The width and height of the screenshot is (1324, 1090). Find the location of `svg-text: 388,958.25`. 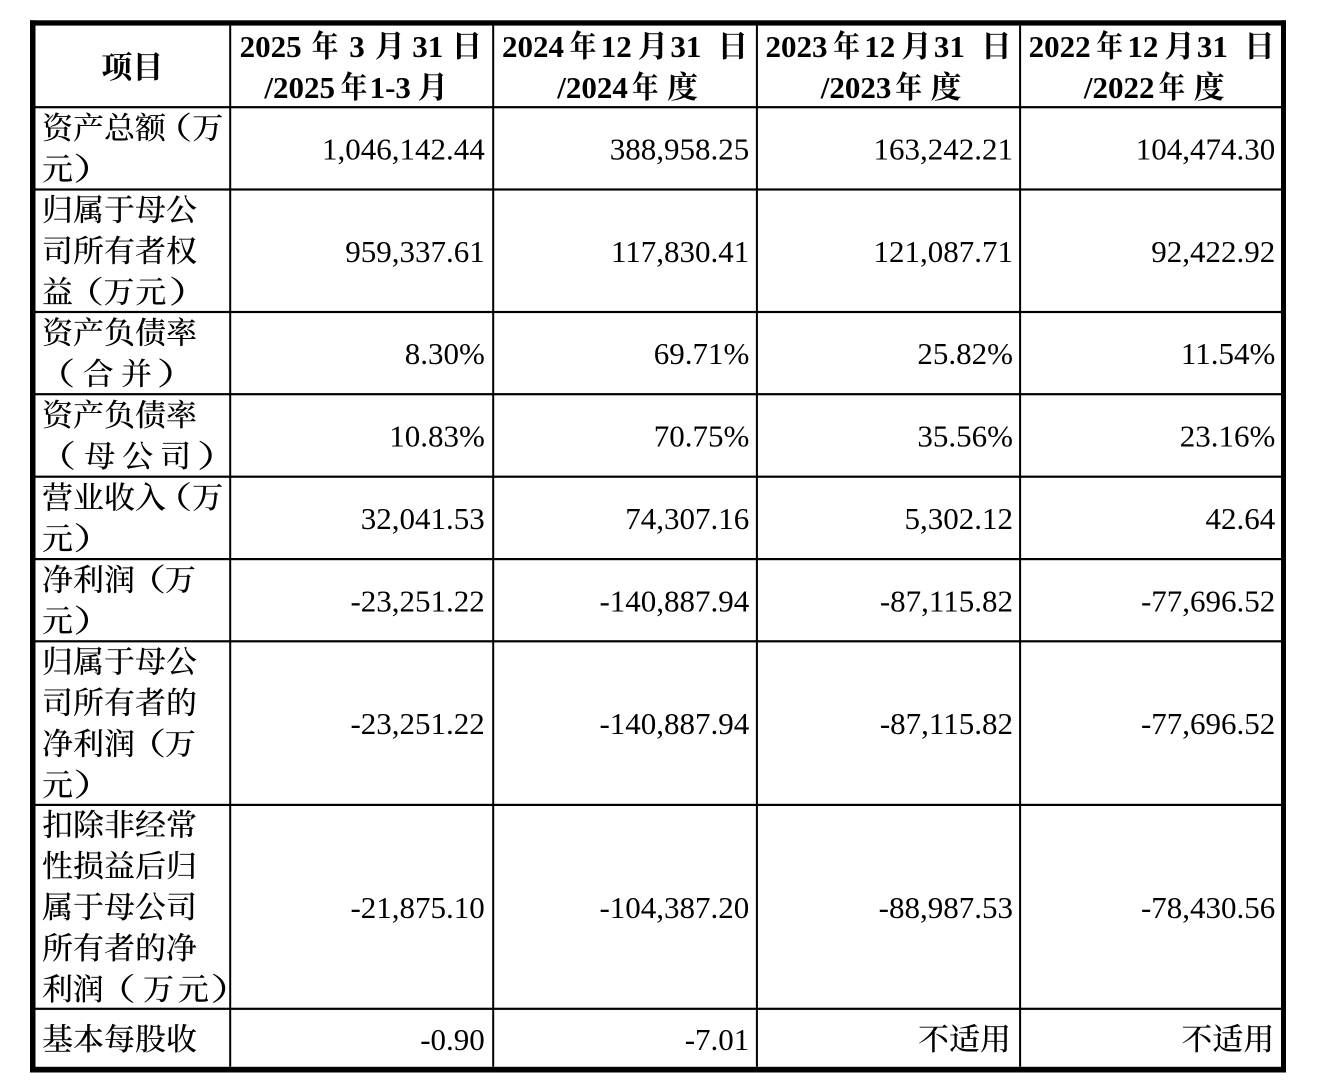

svg-text: 388,958.25 is located at coordinates (680, 148).